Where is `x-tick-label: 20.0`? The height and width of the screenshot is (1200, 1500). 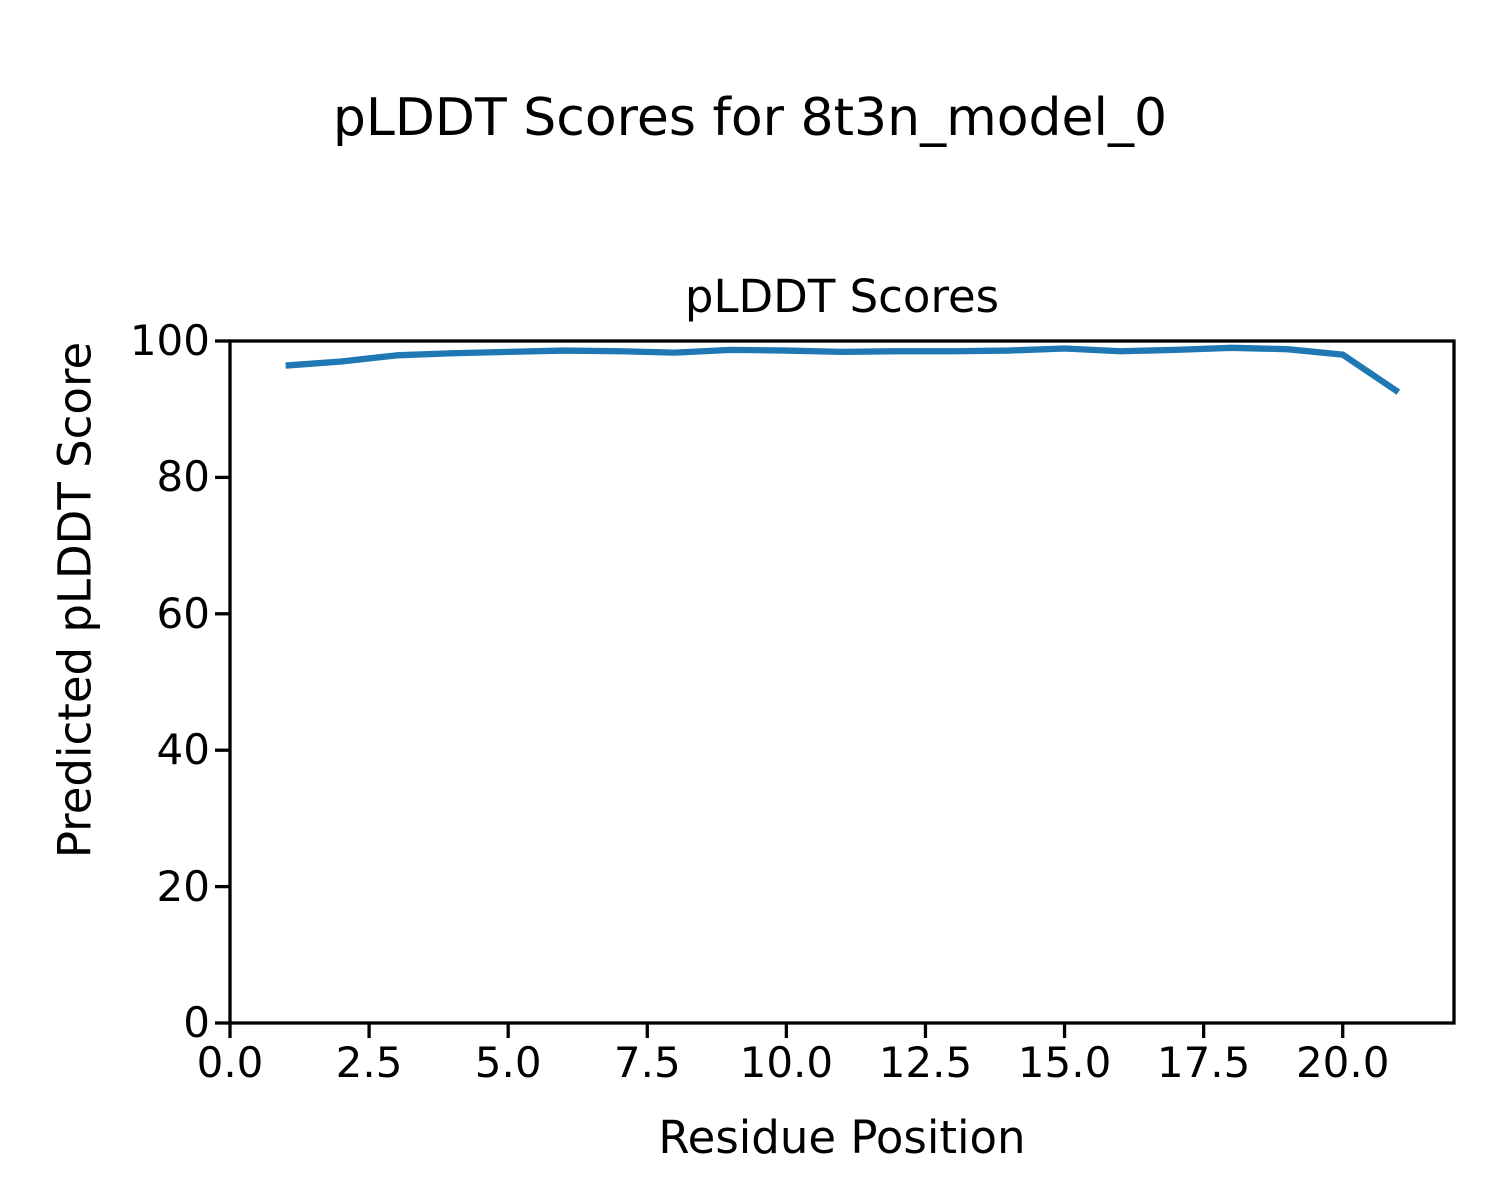
x-tick-label: 20.0 is located at coordinates (1342, 1062).